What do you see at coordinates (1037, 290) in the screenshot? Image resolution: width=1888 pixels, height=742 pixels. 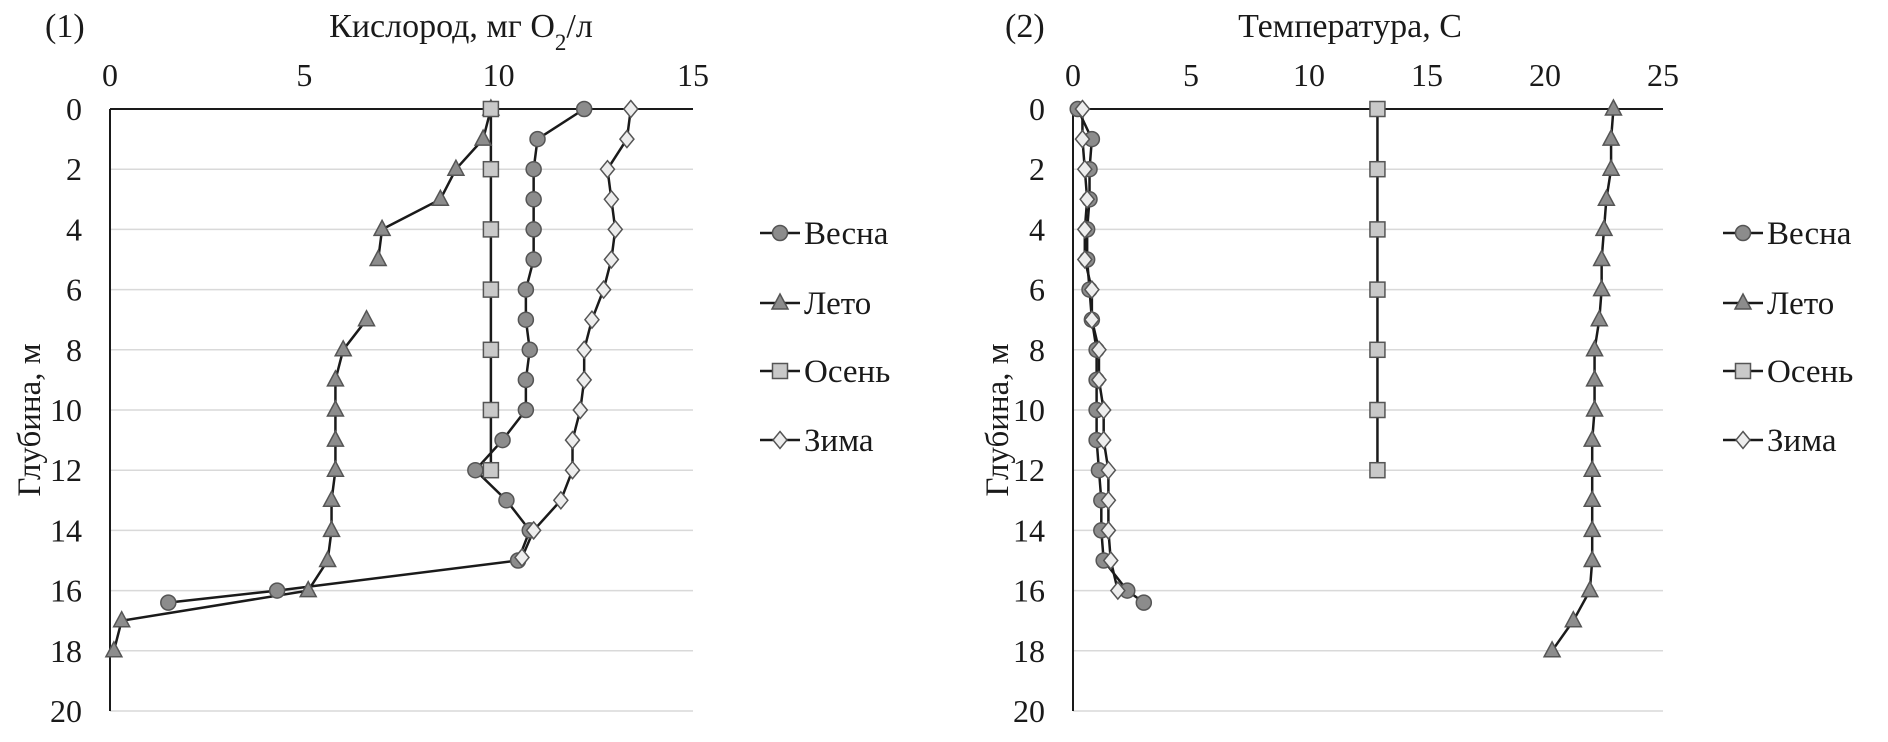 I see `y-tick-label: 6` at bounding box center [1037, 290].